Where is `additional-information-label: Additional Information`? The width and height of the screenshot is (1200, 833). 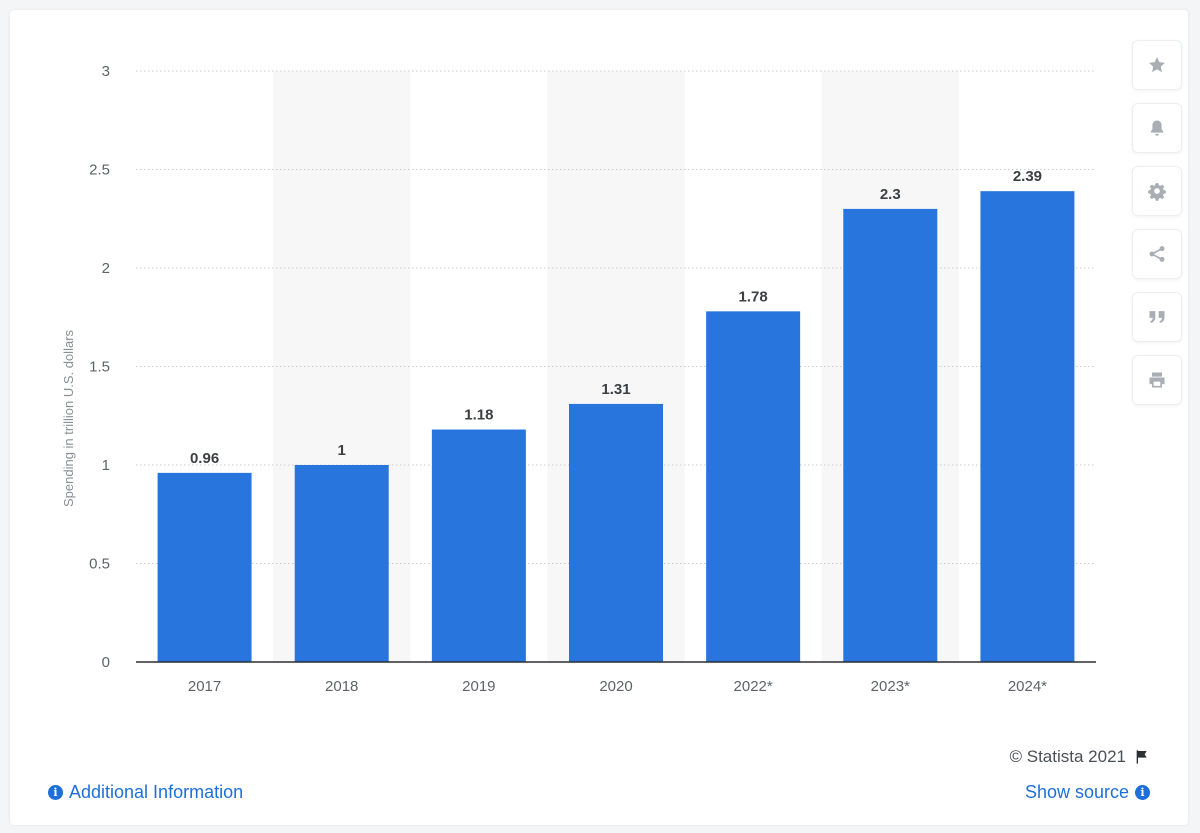
additional-information-label: Additional Information is located at coordinates (156, 792).